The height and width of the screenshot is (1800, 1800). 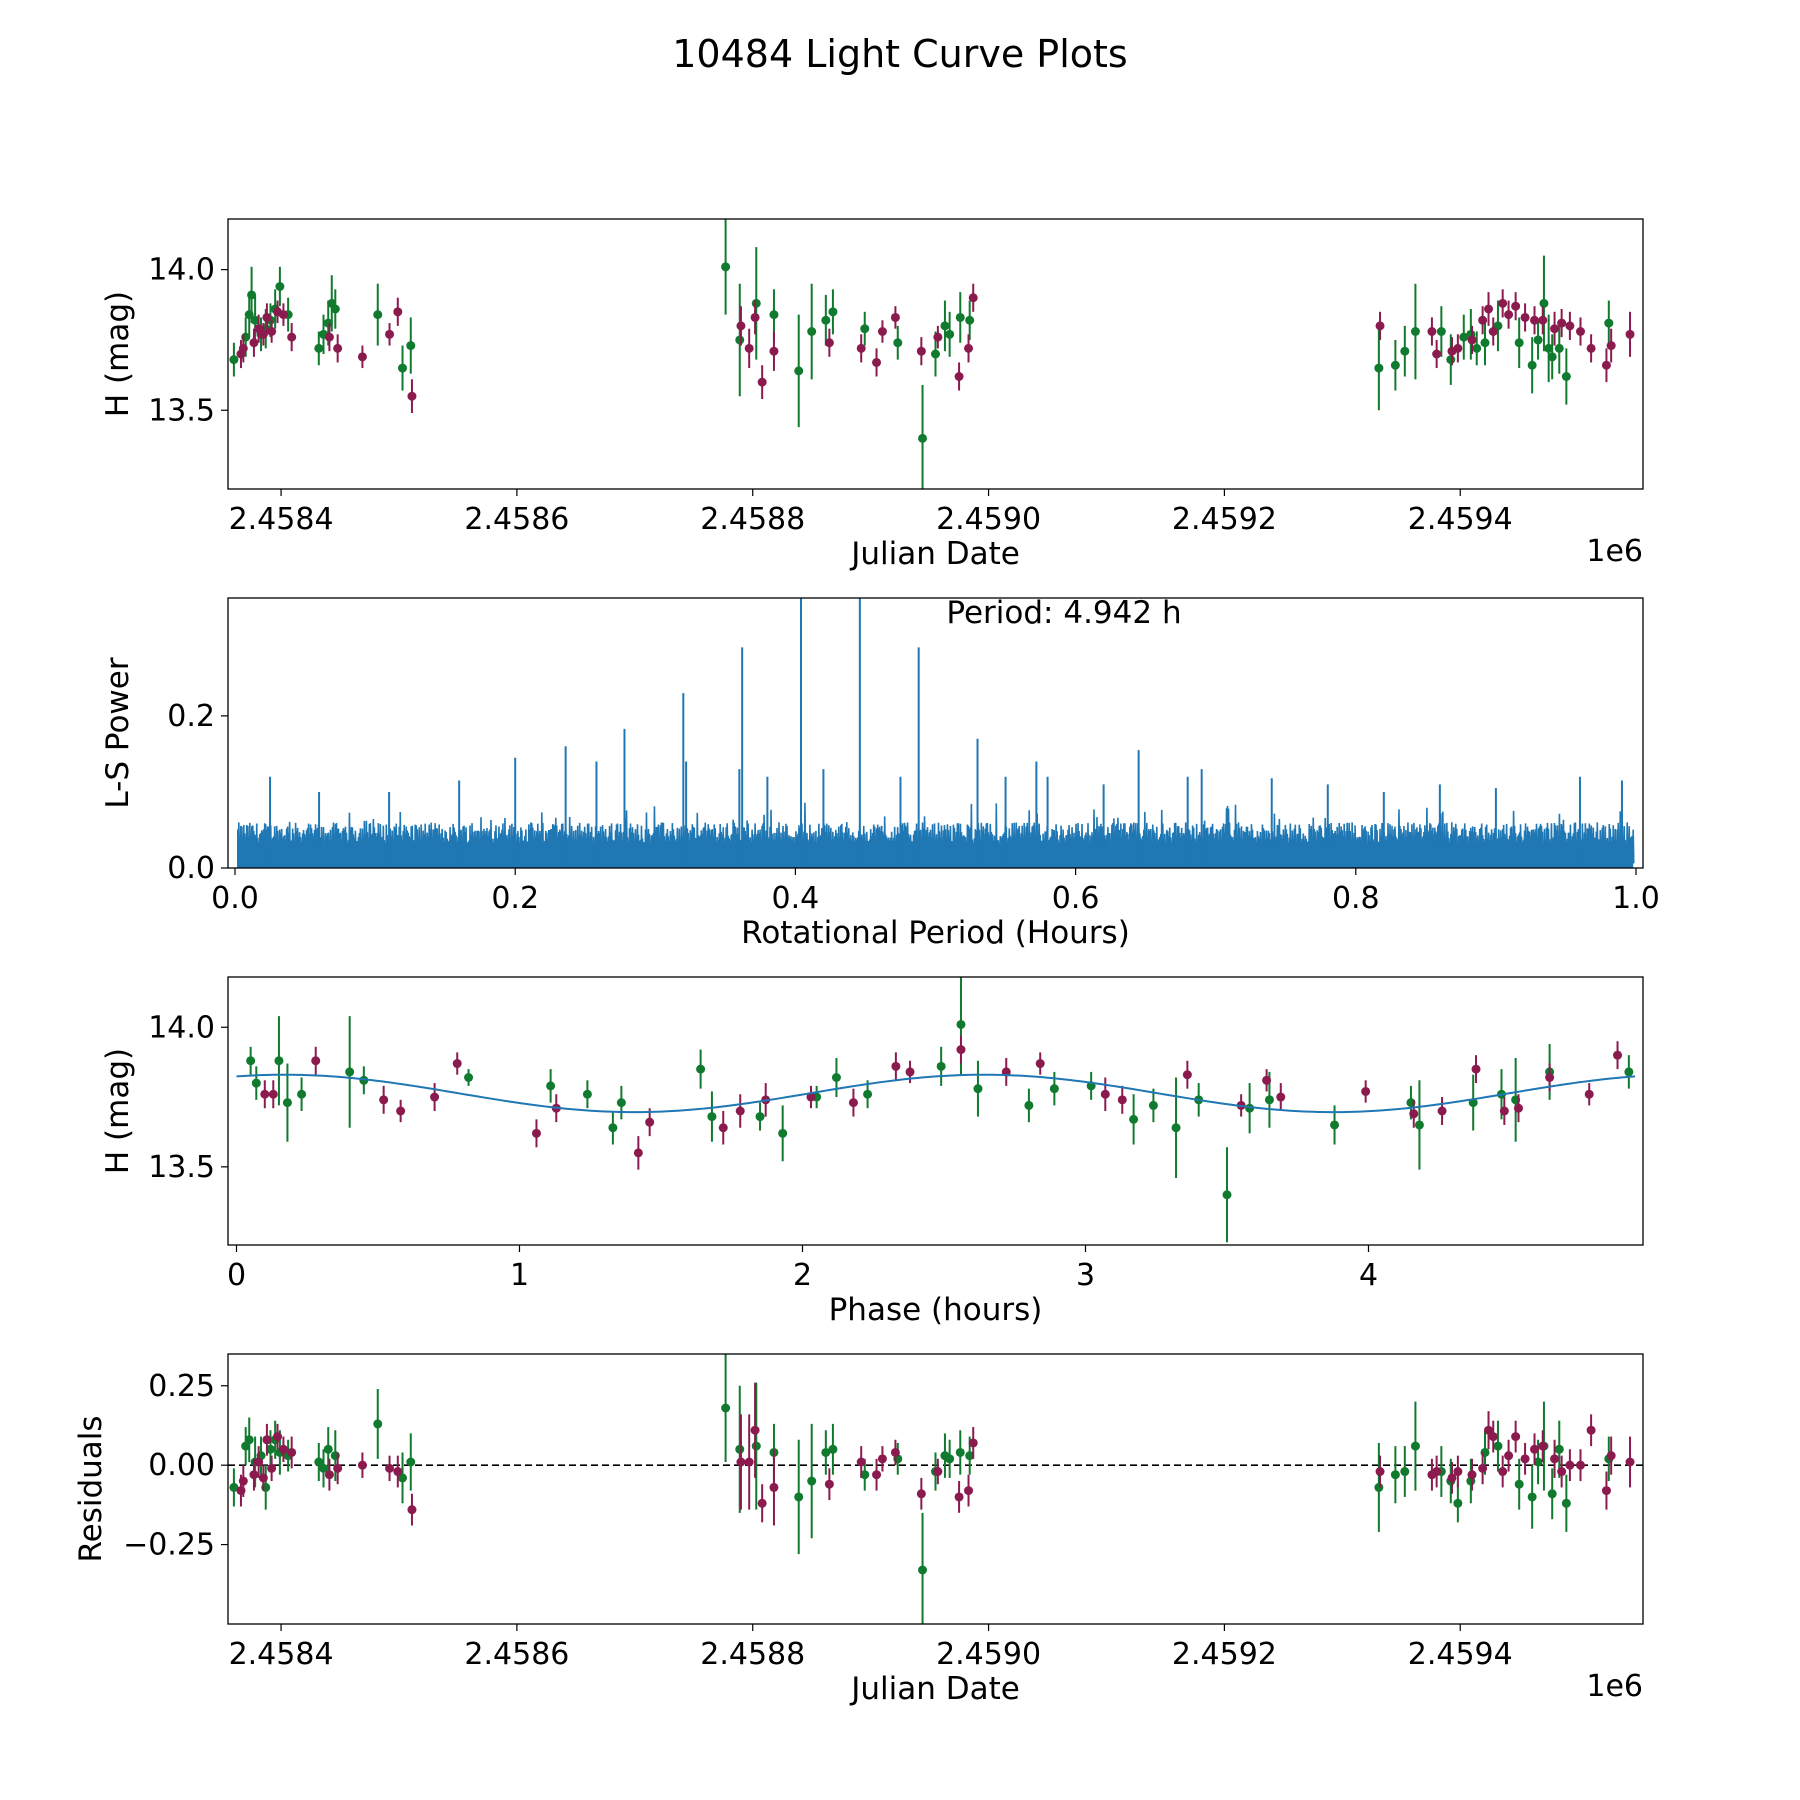 I want to click on y-axis-label: H (mag), so click(x=118, y=1111).